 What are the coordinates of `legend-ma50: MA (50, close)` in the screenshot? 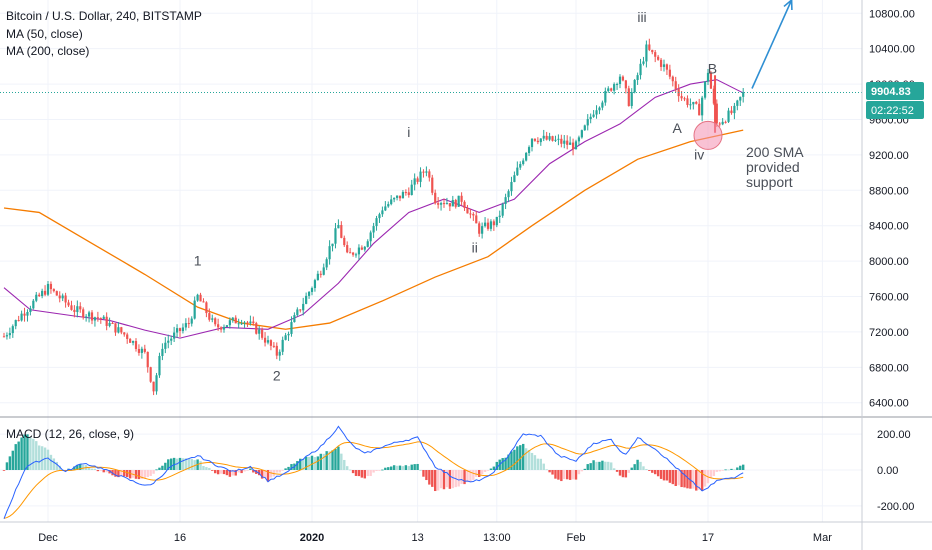 It's located at (44, 34).